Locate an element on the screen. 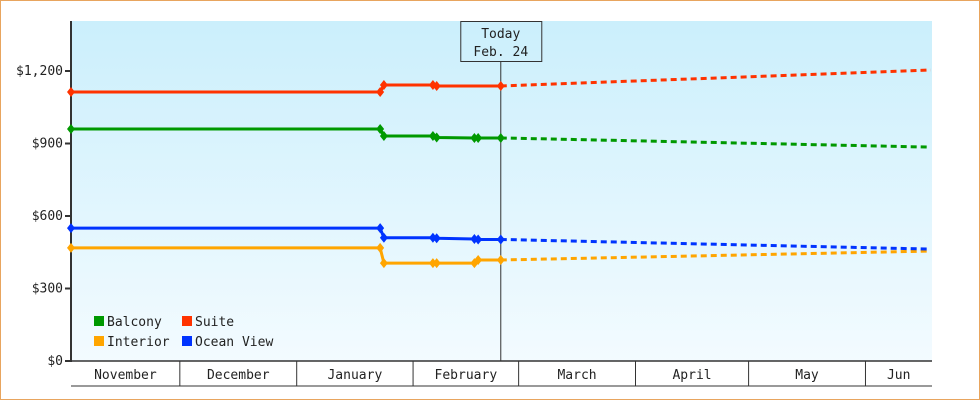 The width and height of the screenshot is (980, 400). today-date: Feb. 24 is located at coordinates (500, 52).